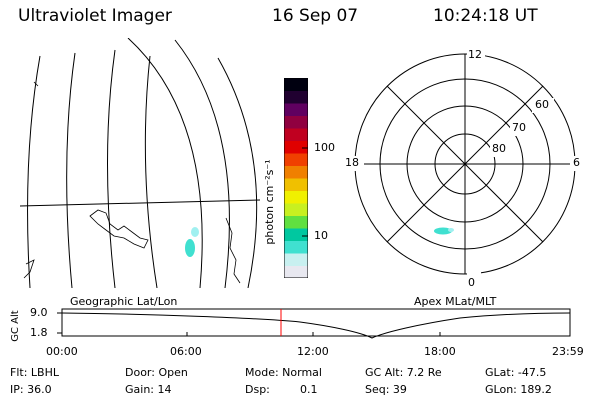 This screenshot has width=600, height=400. What do you see at coordinates (269, 202) in the screenshot?
I see `colorbar-unit-label: photon cm⁻²s⁻¹` at bounding box center [269, 202].